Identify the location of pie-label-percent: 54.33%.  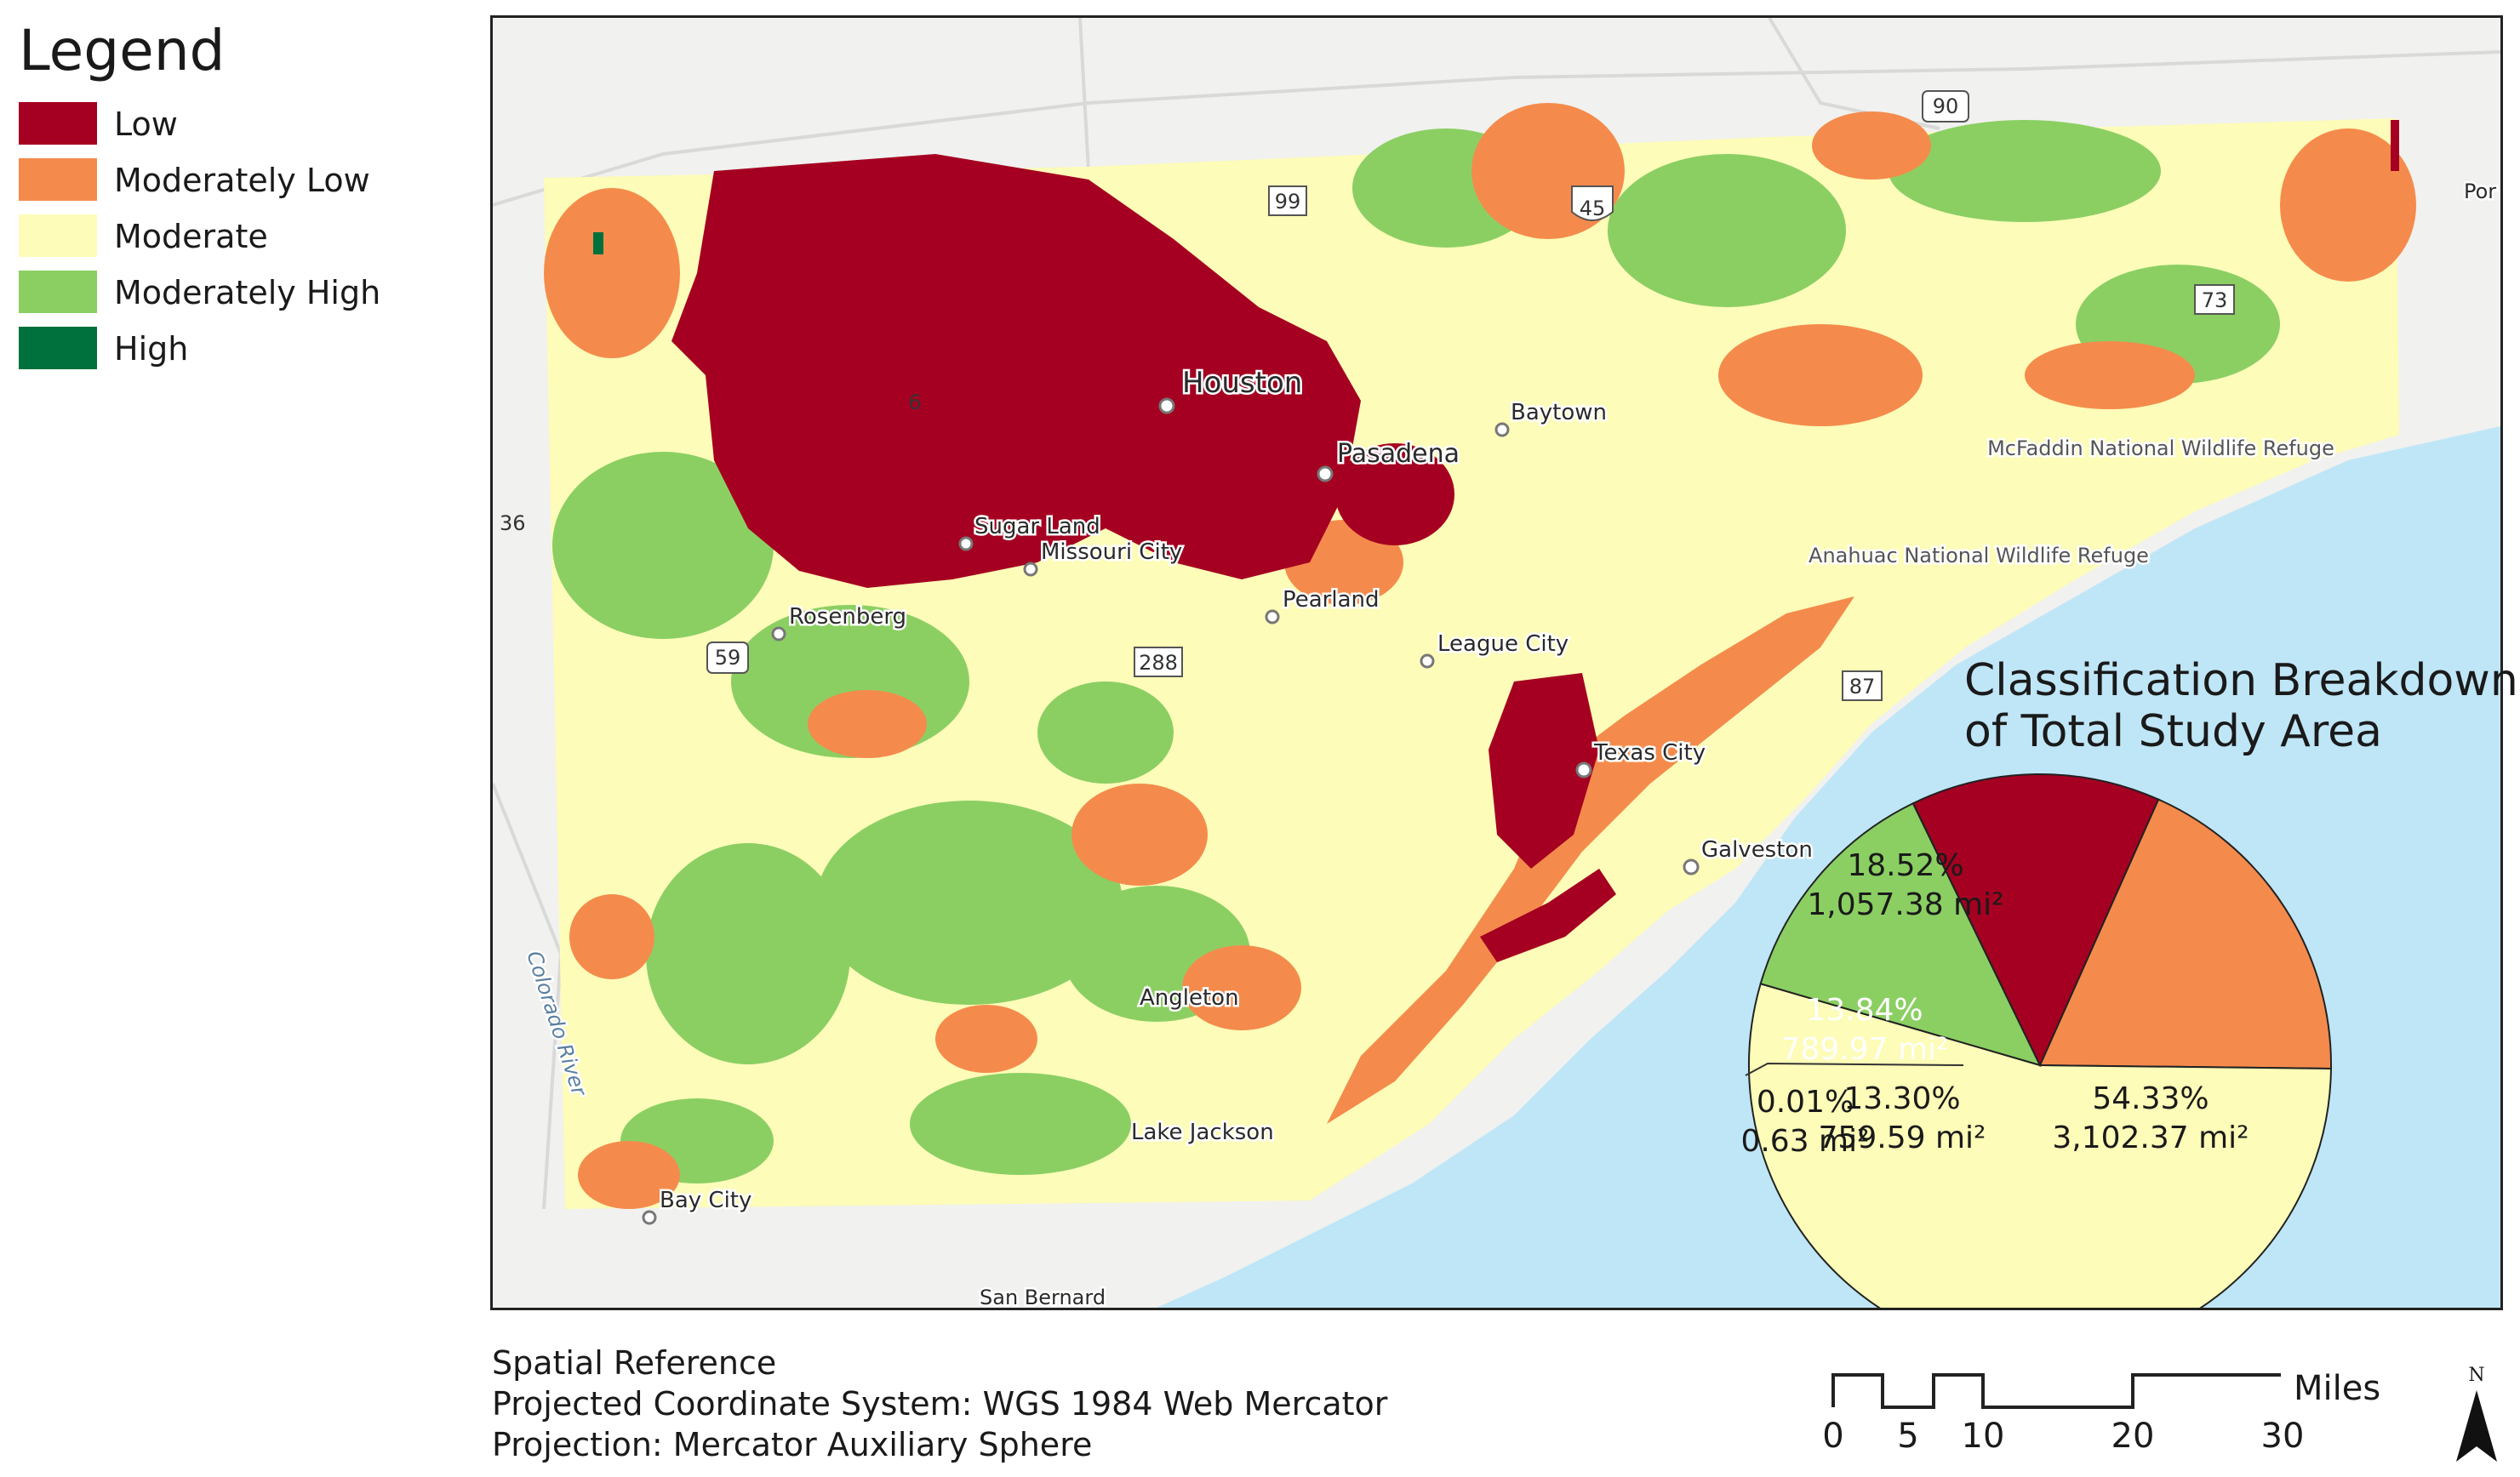
(2150, 1098).